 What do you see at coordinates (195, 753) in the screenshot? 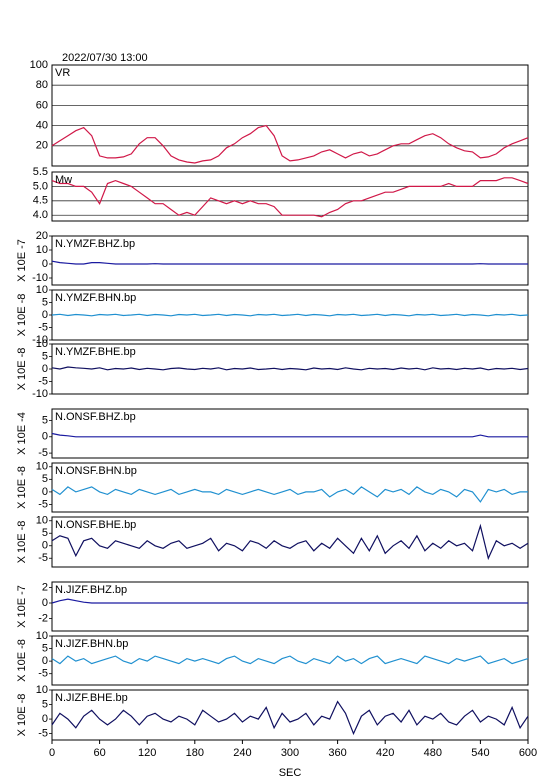
I see `x-tick-label: 180` at bounding box center [195, 753].